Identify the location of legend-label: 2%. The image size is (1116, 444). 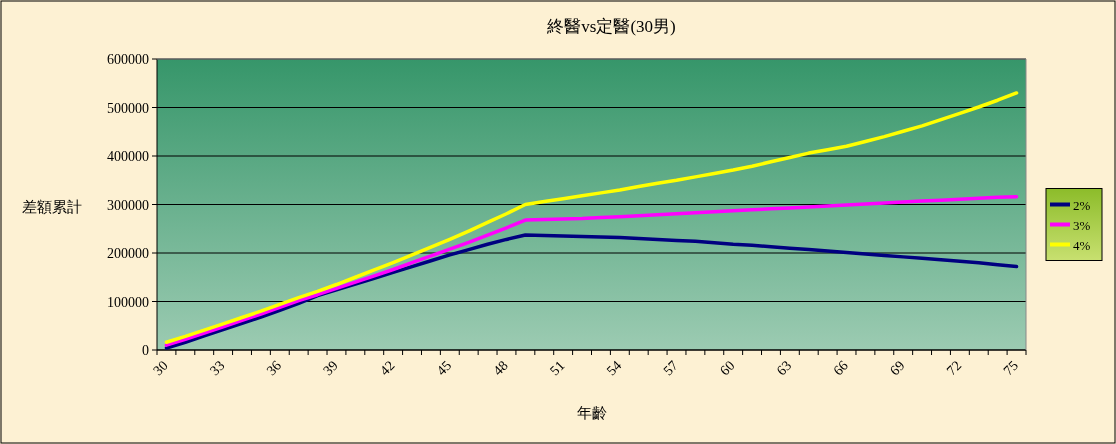
(1082, 205).